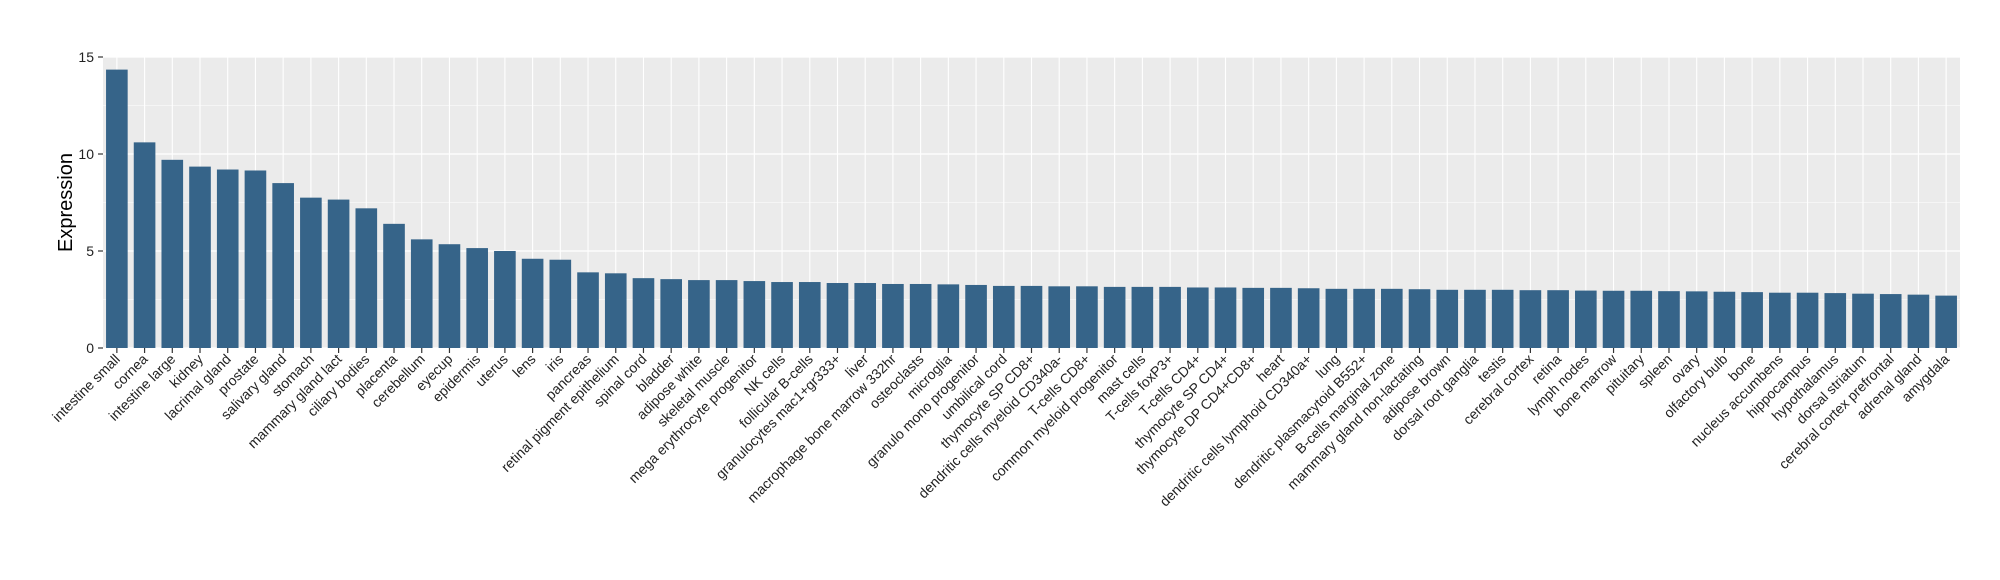 The height and width of the screenshot is (580, 2000). What do you see at coordinates (491, 370) in the screenshot?
I see `x-tick-label: uterus` at bounding box center [491, 370].